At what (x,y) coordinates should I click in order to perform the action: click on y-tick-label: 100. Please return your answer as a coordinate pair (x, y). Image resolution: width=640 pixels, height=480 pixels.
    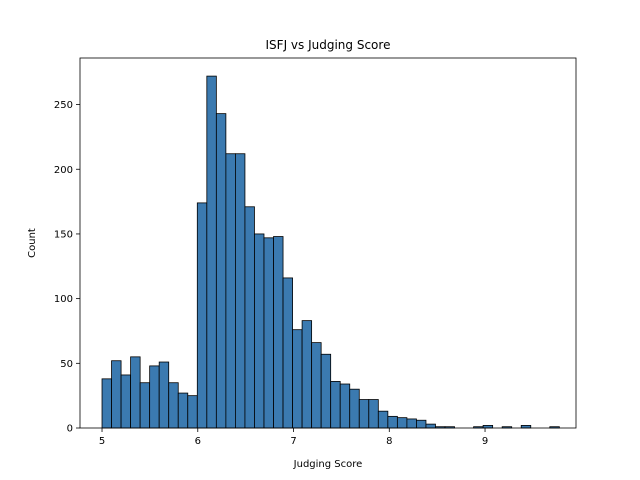
    Looking at the image, I should click on (63, 299).